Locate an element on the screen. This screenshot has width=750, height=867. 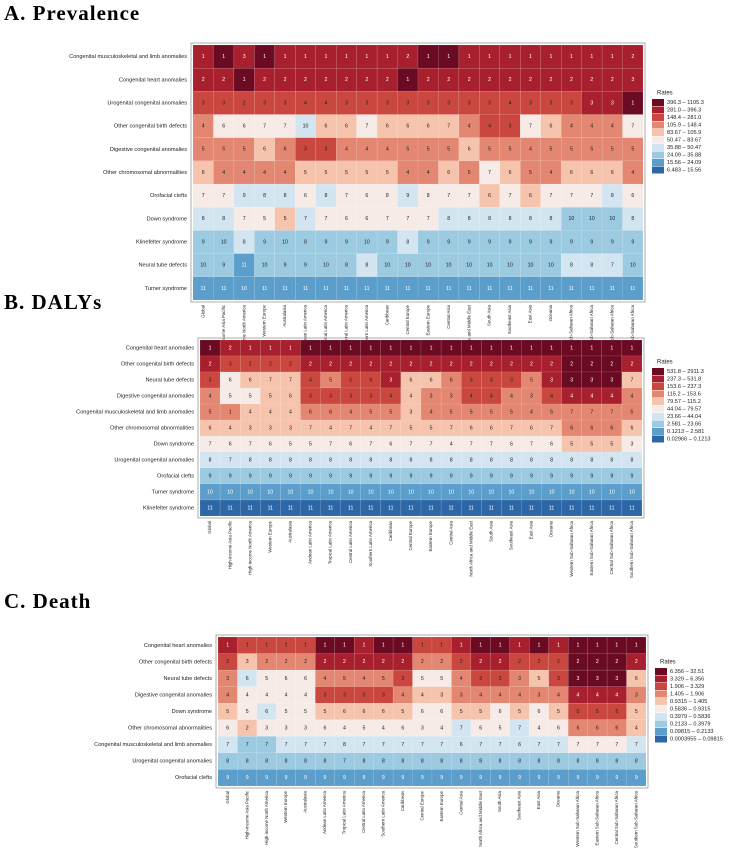
column-label: Eastern Sub-Saharan Africa is located at coordinates (591, 331).